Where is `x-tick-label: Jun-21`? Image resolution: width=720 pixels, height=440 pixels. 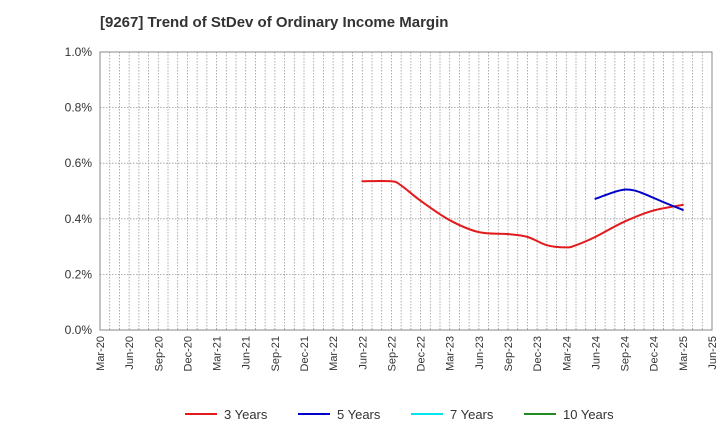 x-tick-label: Jun-21 is located at coordinates (247, 353).